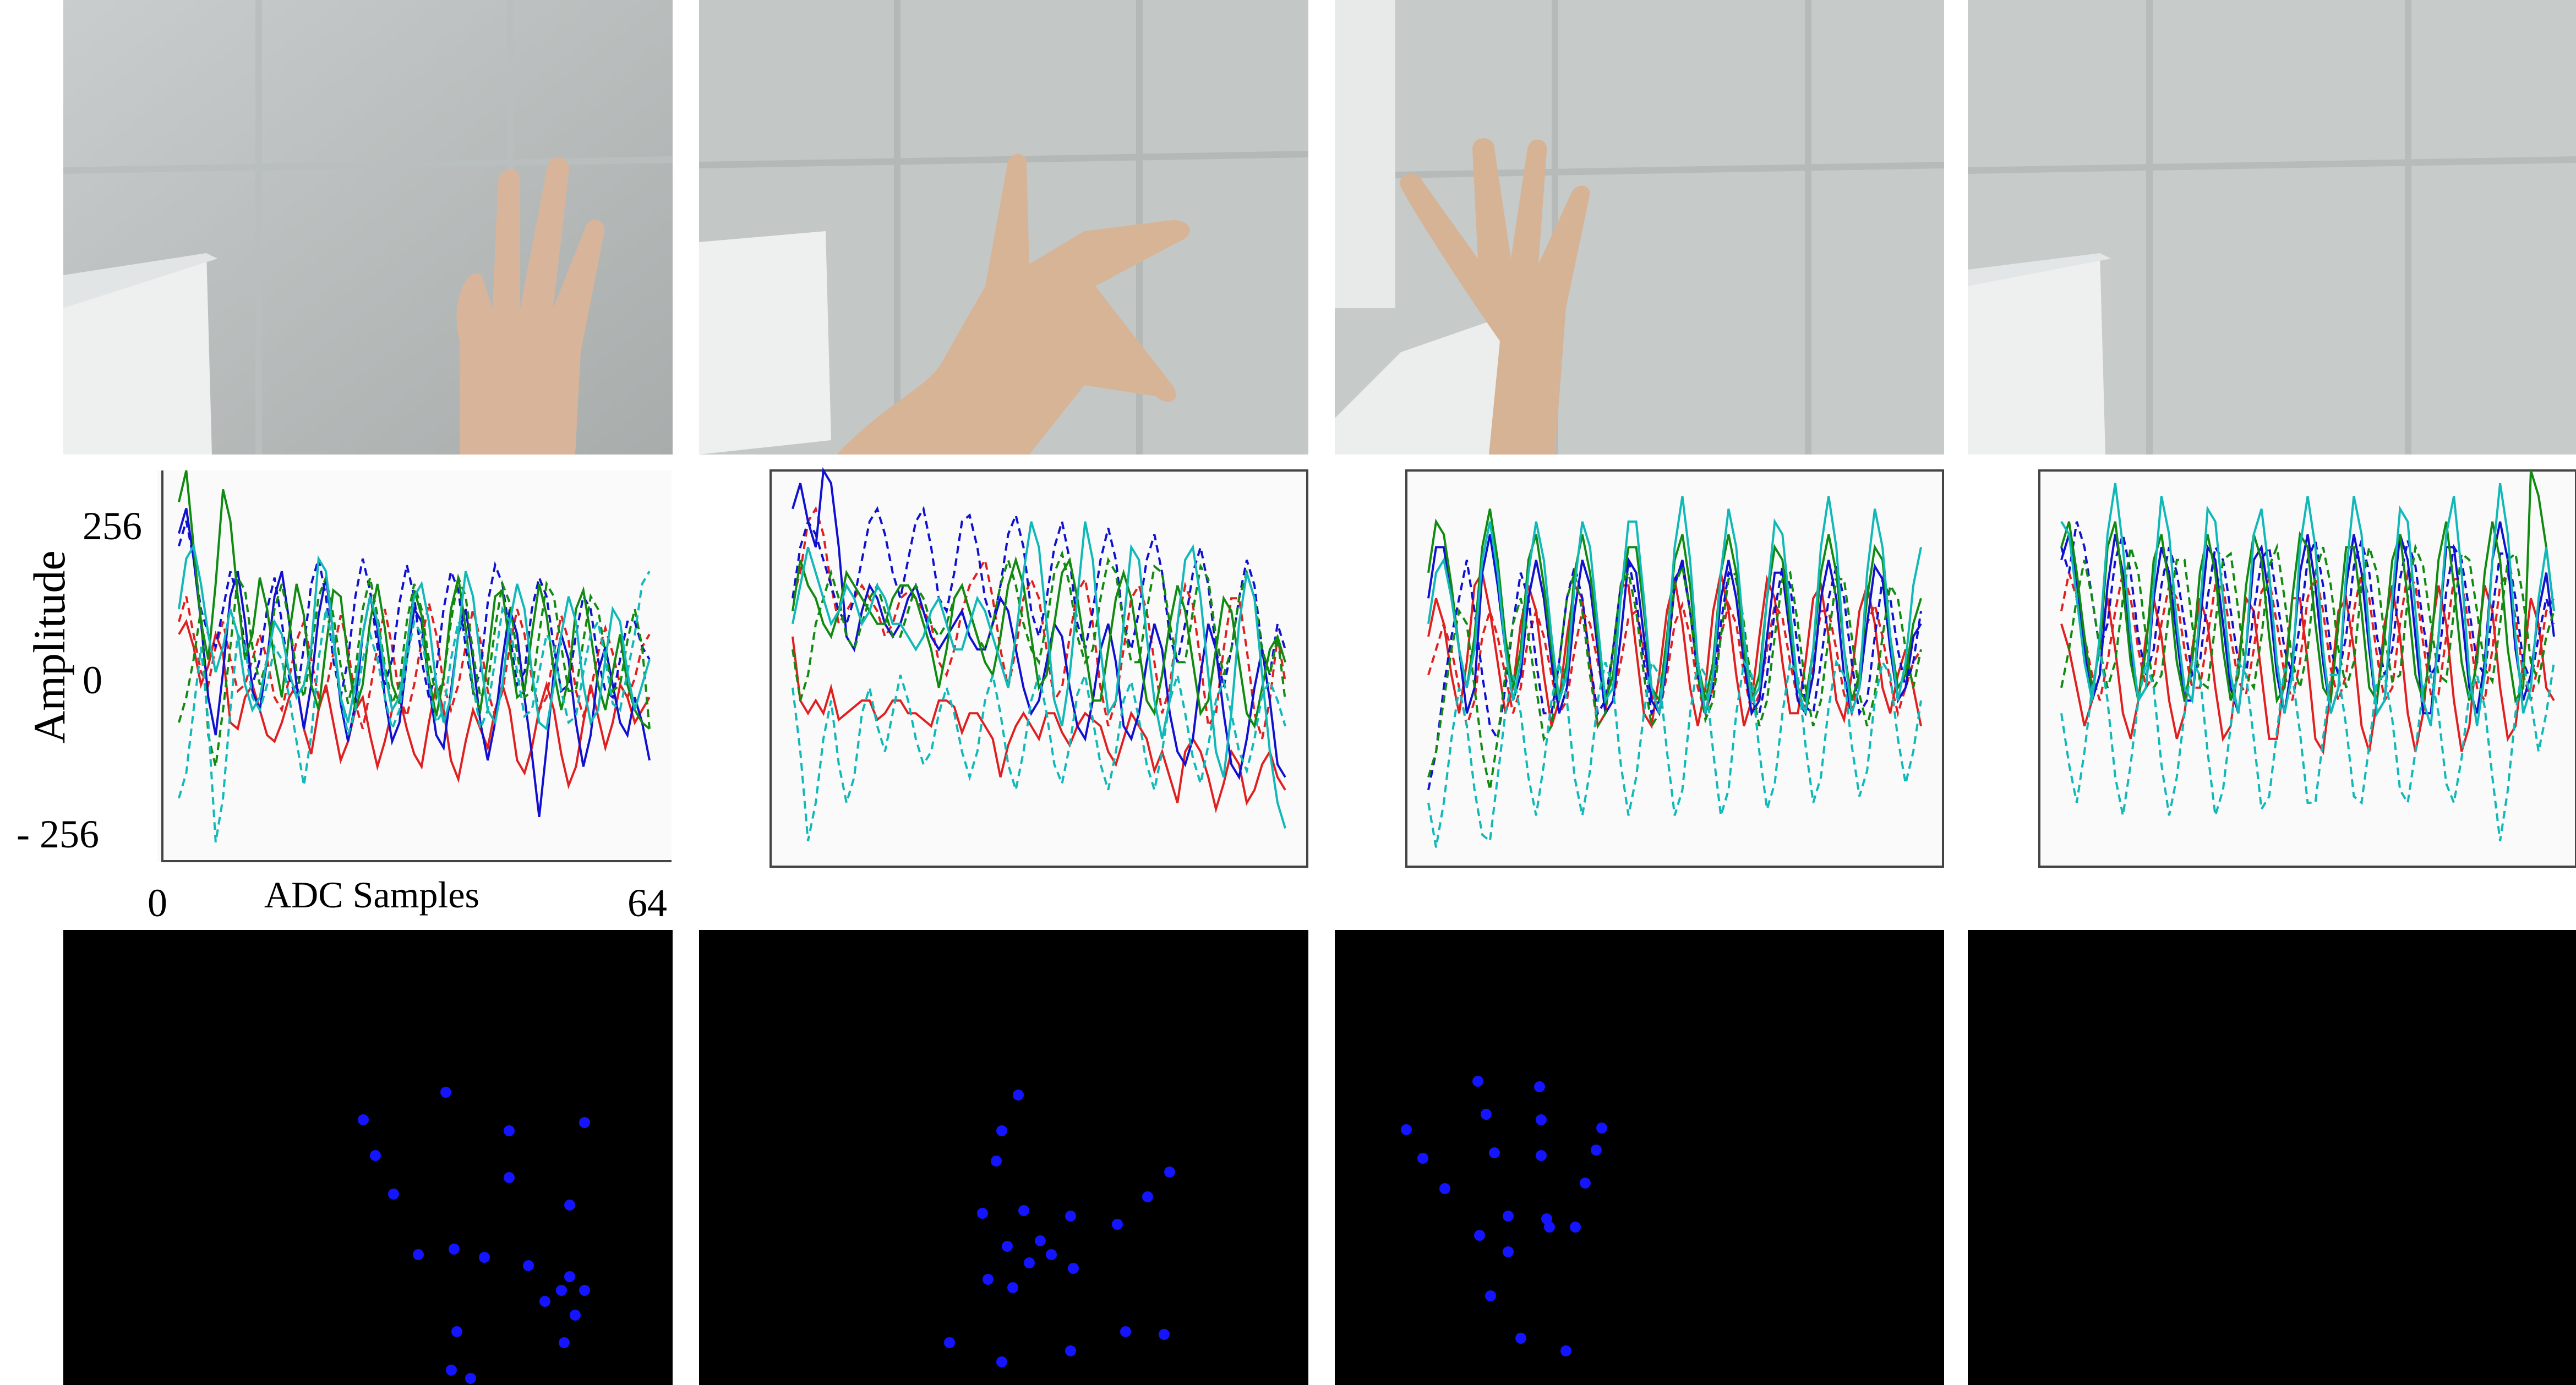 Image resolution: width=2576 pixels, height=1385 pixels. I want to click on x-tick-0: 0, so click(158, 903).